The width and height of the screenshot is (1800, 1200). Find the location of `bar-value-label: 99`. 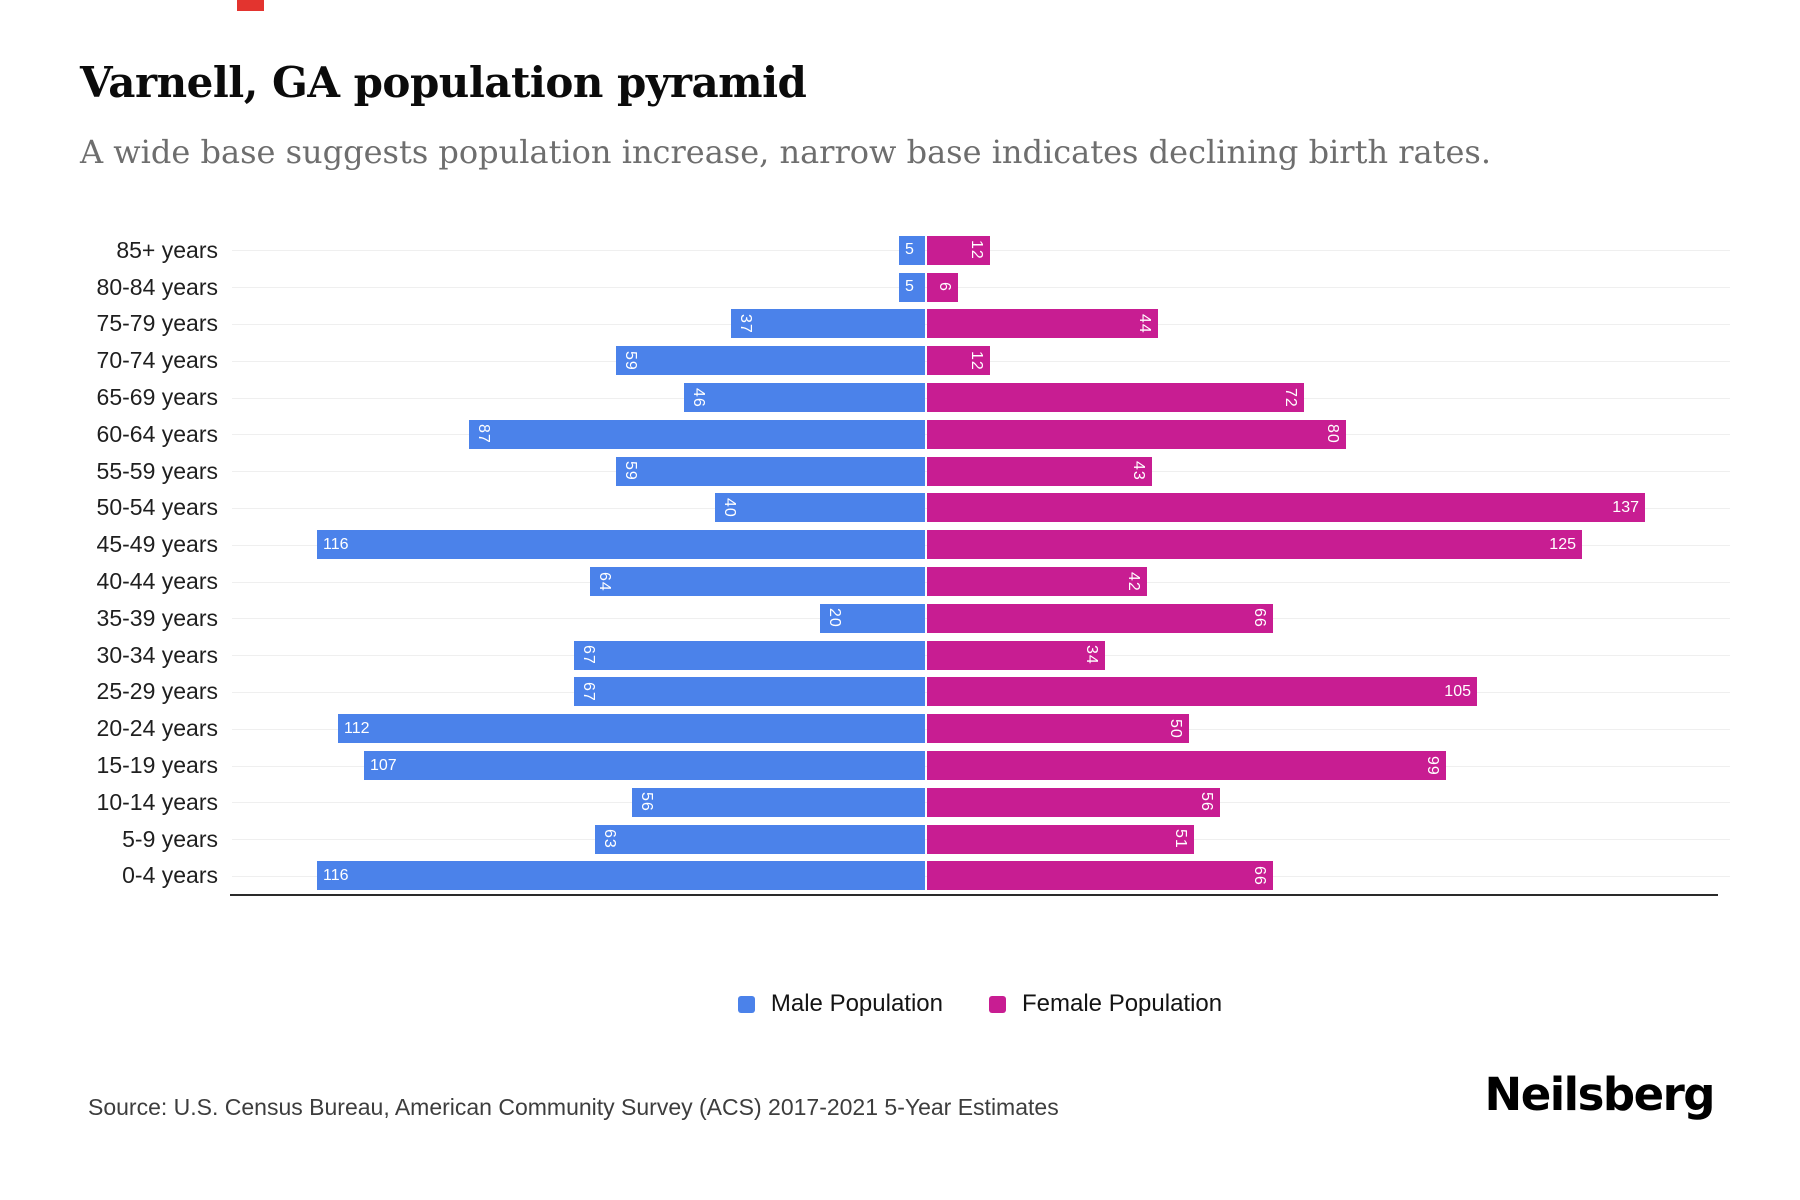

bar-value-label: 99 is located at coordinates (1432, 765).